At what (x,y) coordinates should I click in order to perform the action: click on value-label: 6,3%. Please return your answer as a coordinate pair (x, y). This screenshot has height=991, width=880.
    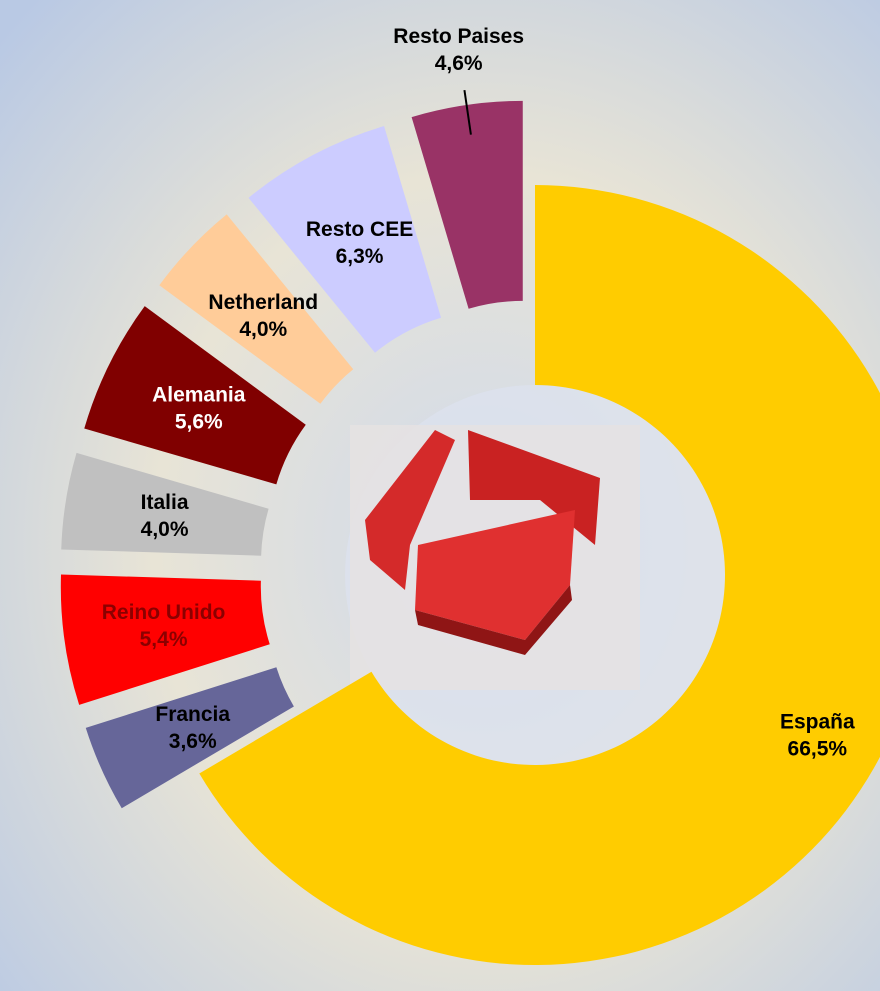
    Looking at the image, I should click on (360, 256).